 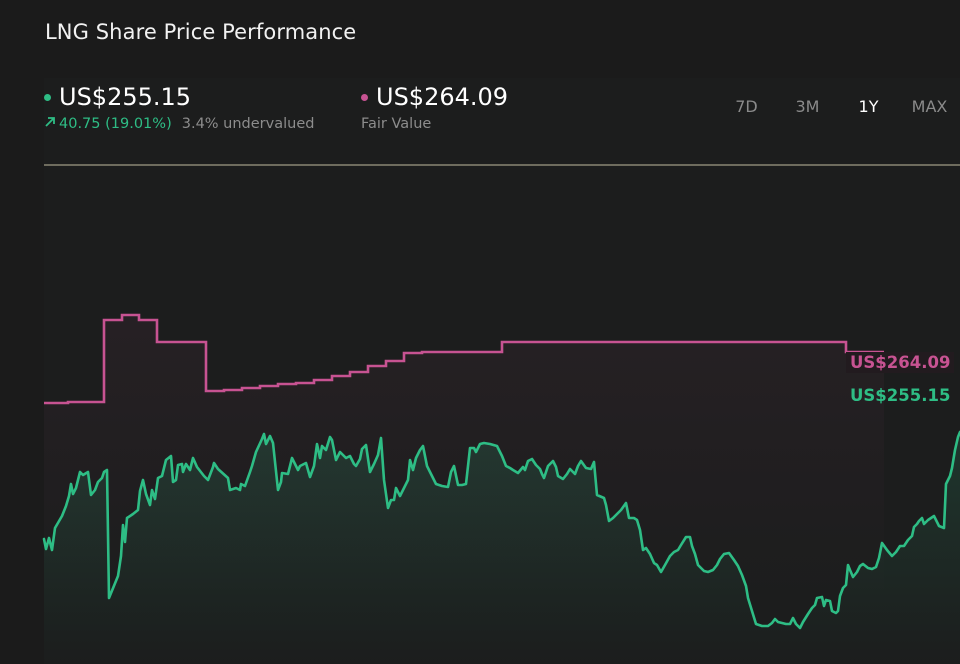 I want to click on share-price-dot-icon, so click(x=47, y=97).